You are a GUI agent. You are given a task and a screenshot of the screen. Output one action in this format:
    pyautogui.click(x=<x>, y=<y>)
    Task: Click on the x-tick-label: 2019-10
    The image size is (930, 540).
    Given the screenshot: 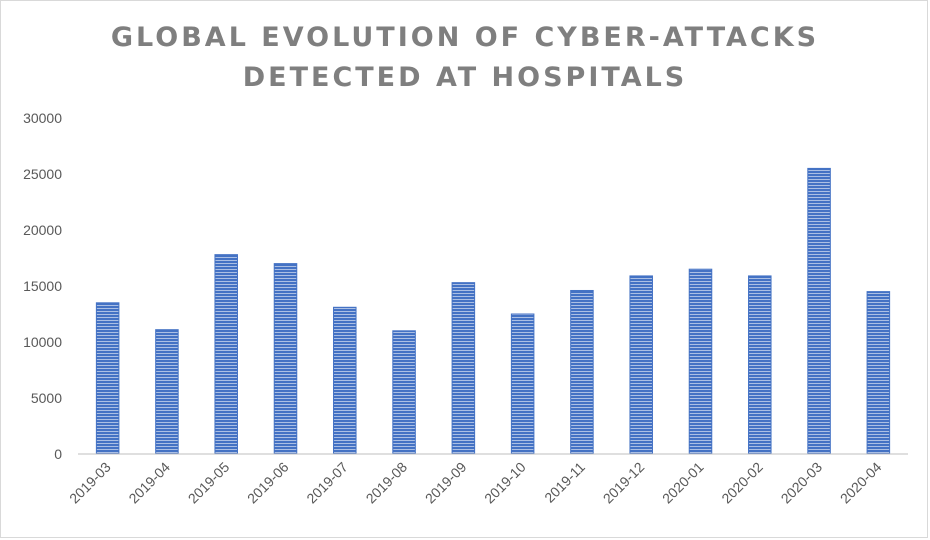 What is the action you would take?
    pyautogui.click(x=505, y=483)
    